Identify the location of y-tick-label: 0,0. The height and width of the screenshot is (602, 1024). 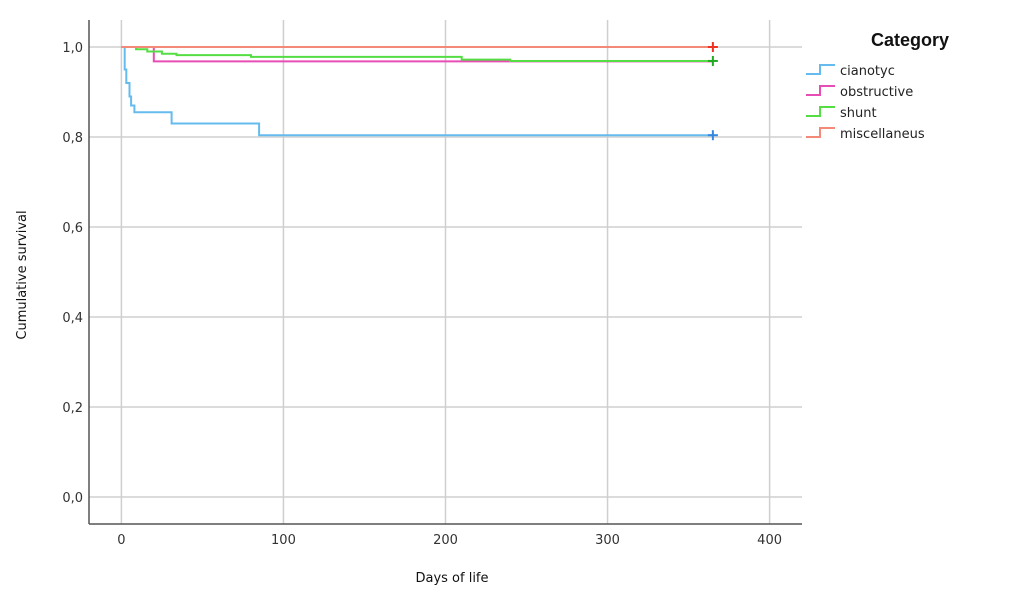
(72, 498).